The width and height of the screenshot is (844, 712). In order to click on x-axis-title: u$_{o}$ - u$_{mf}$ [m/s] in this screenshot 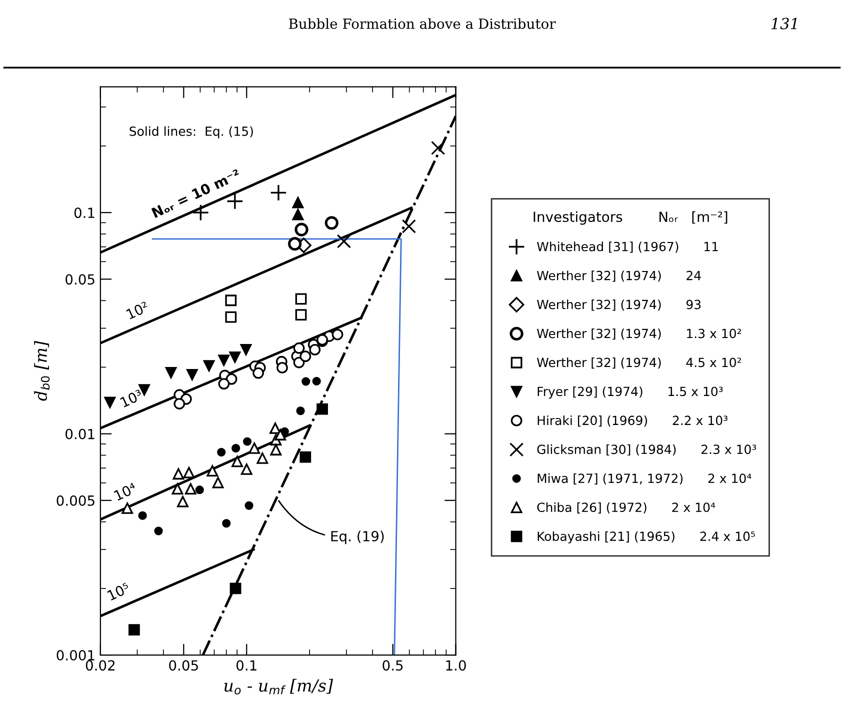, I will do `click(279, 686)`.